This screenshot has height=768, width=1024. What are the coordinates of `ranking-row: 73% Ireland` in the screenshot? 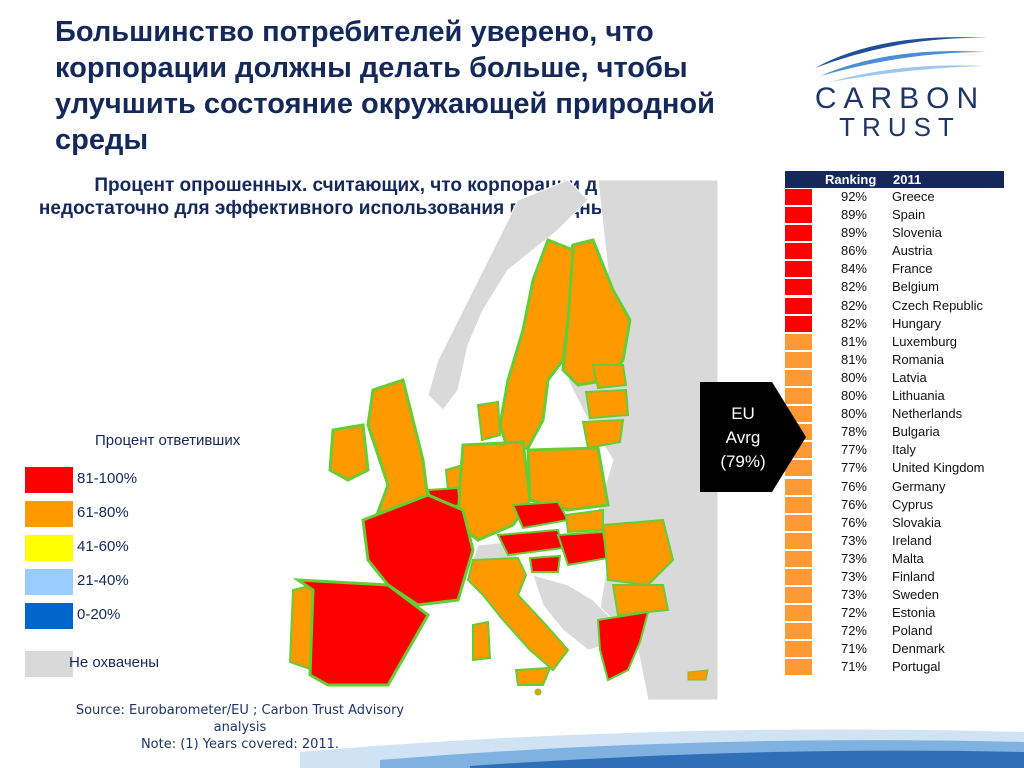 It's located at (894, 541).